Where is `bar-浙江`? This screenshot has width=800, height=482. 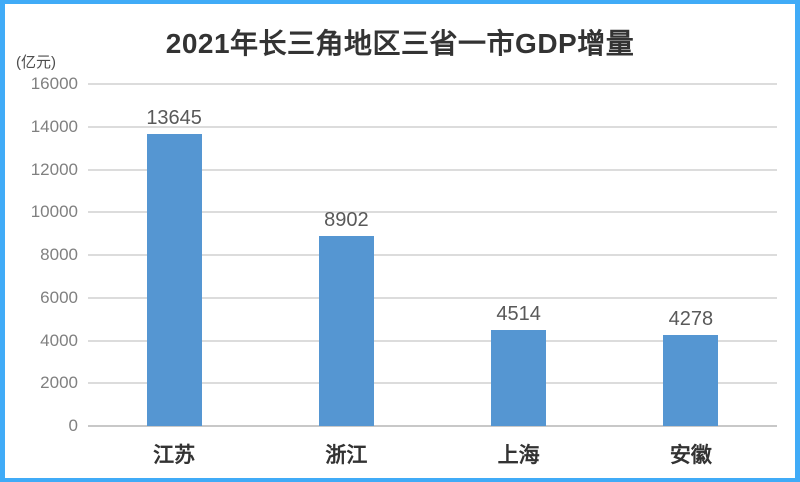
bar-浙江 is located at coordinates (346, 330).